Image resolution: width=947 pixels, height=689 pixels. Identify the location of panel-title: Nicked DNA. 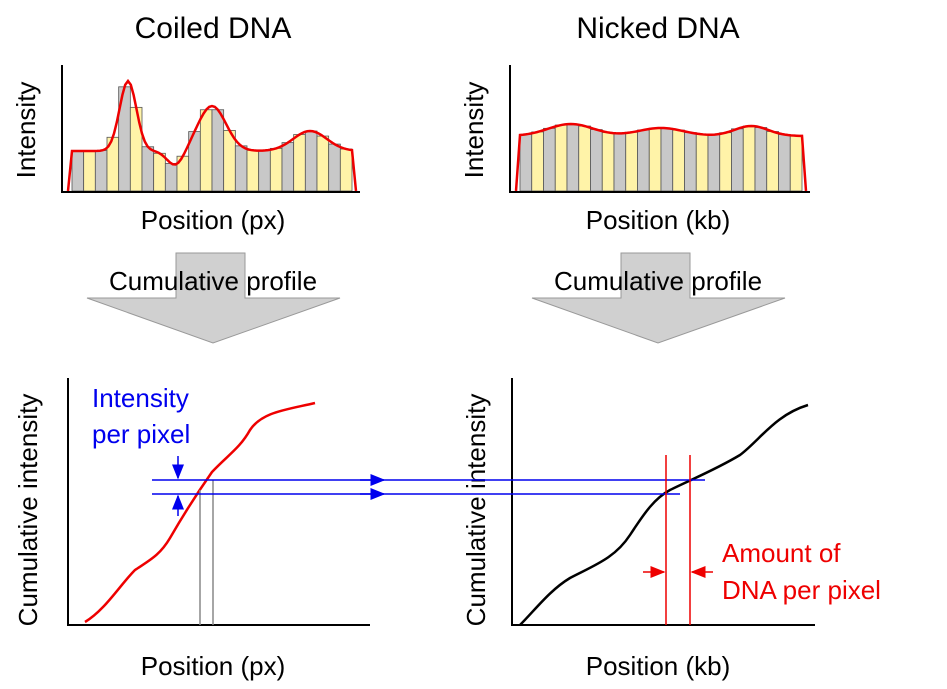
(657, 28).